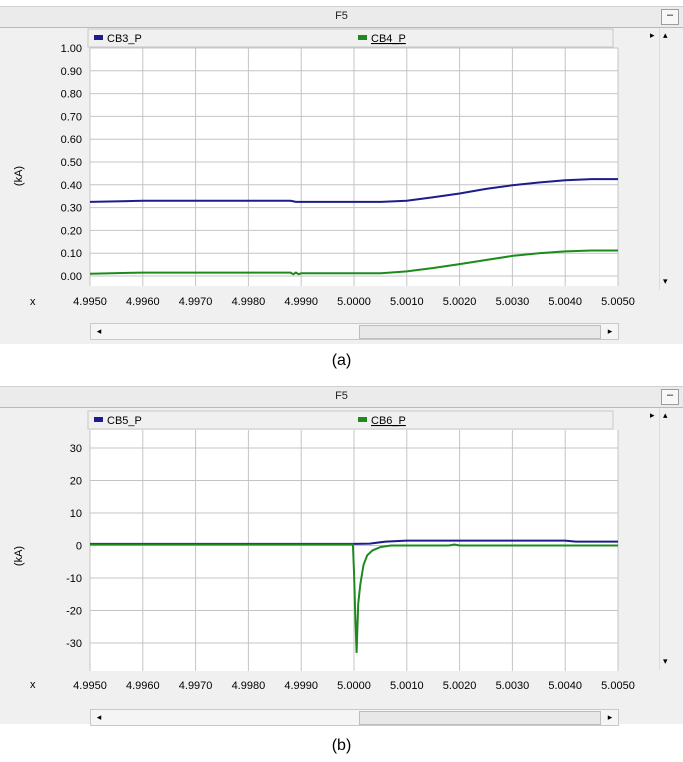 This screenshot has width=683, height=762. What do you see at coordinates (71, 209) in the screenshot?
I see `y-tick-label: 0.30` at bounding box center [71, 209].